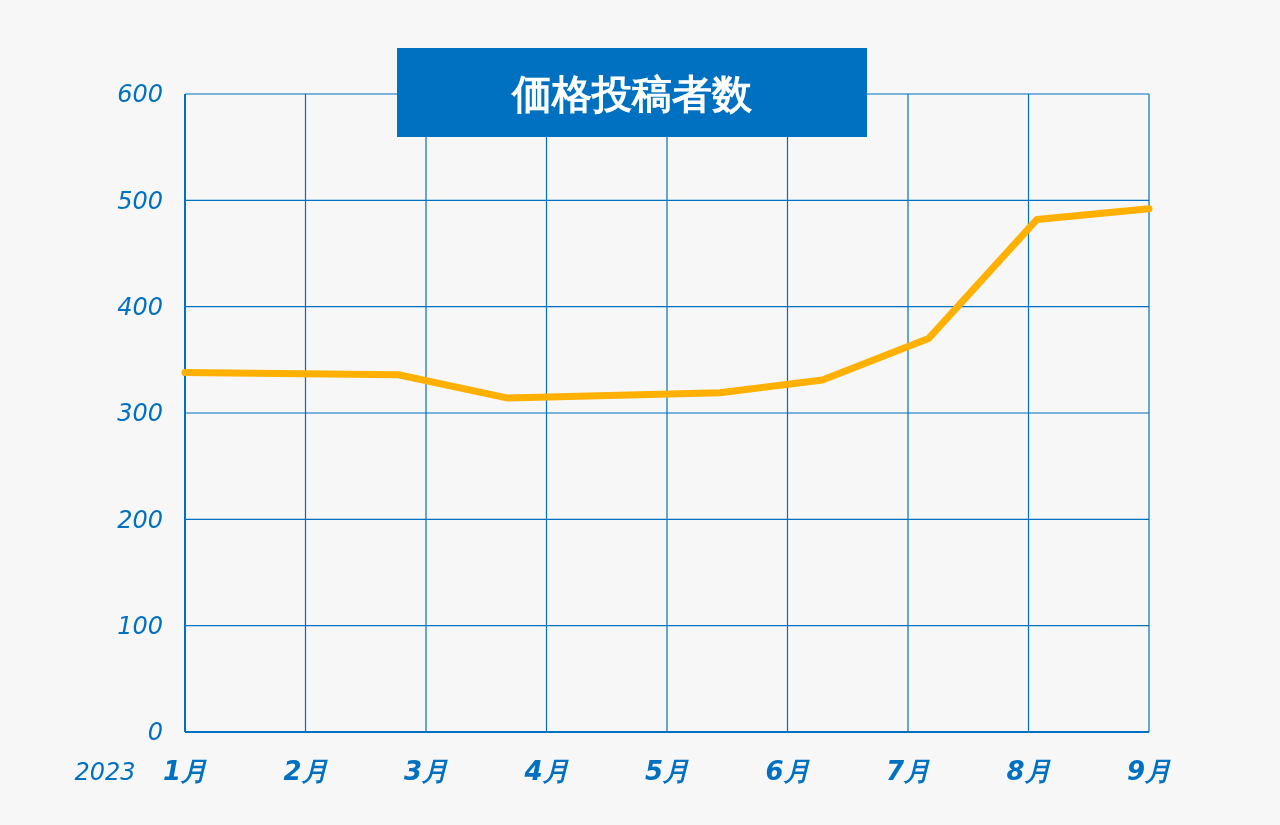  Describe the element at coordinates (305, 771) in the screenshot. I see `x-tick-label: 2月` at that location.